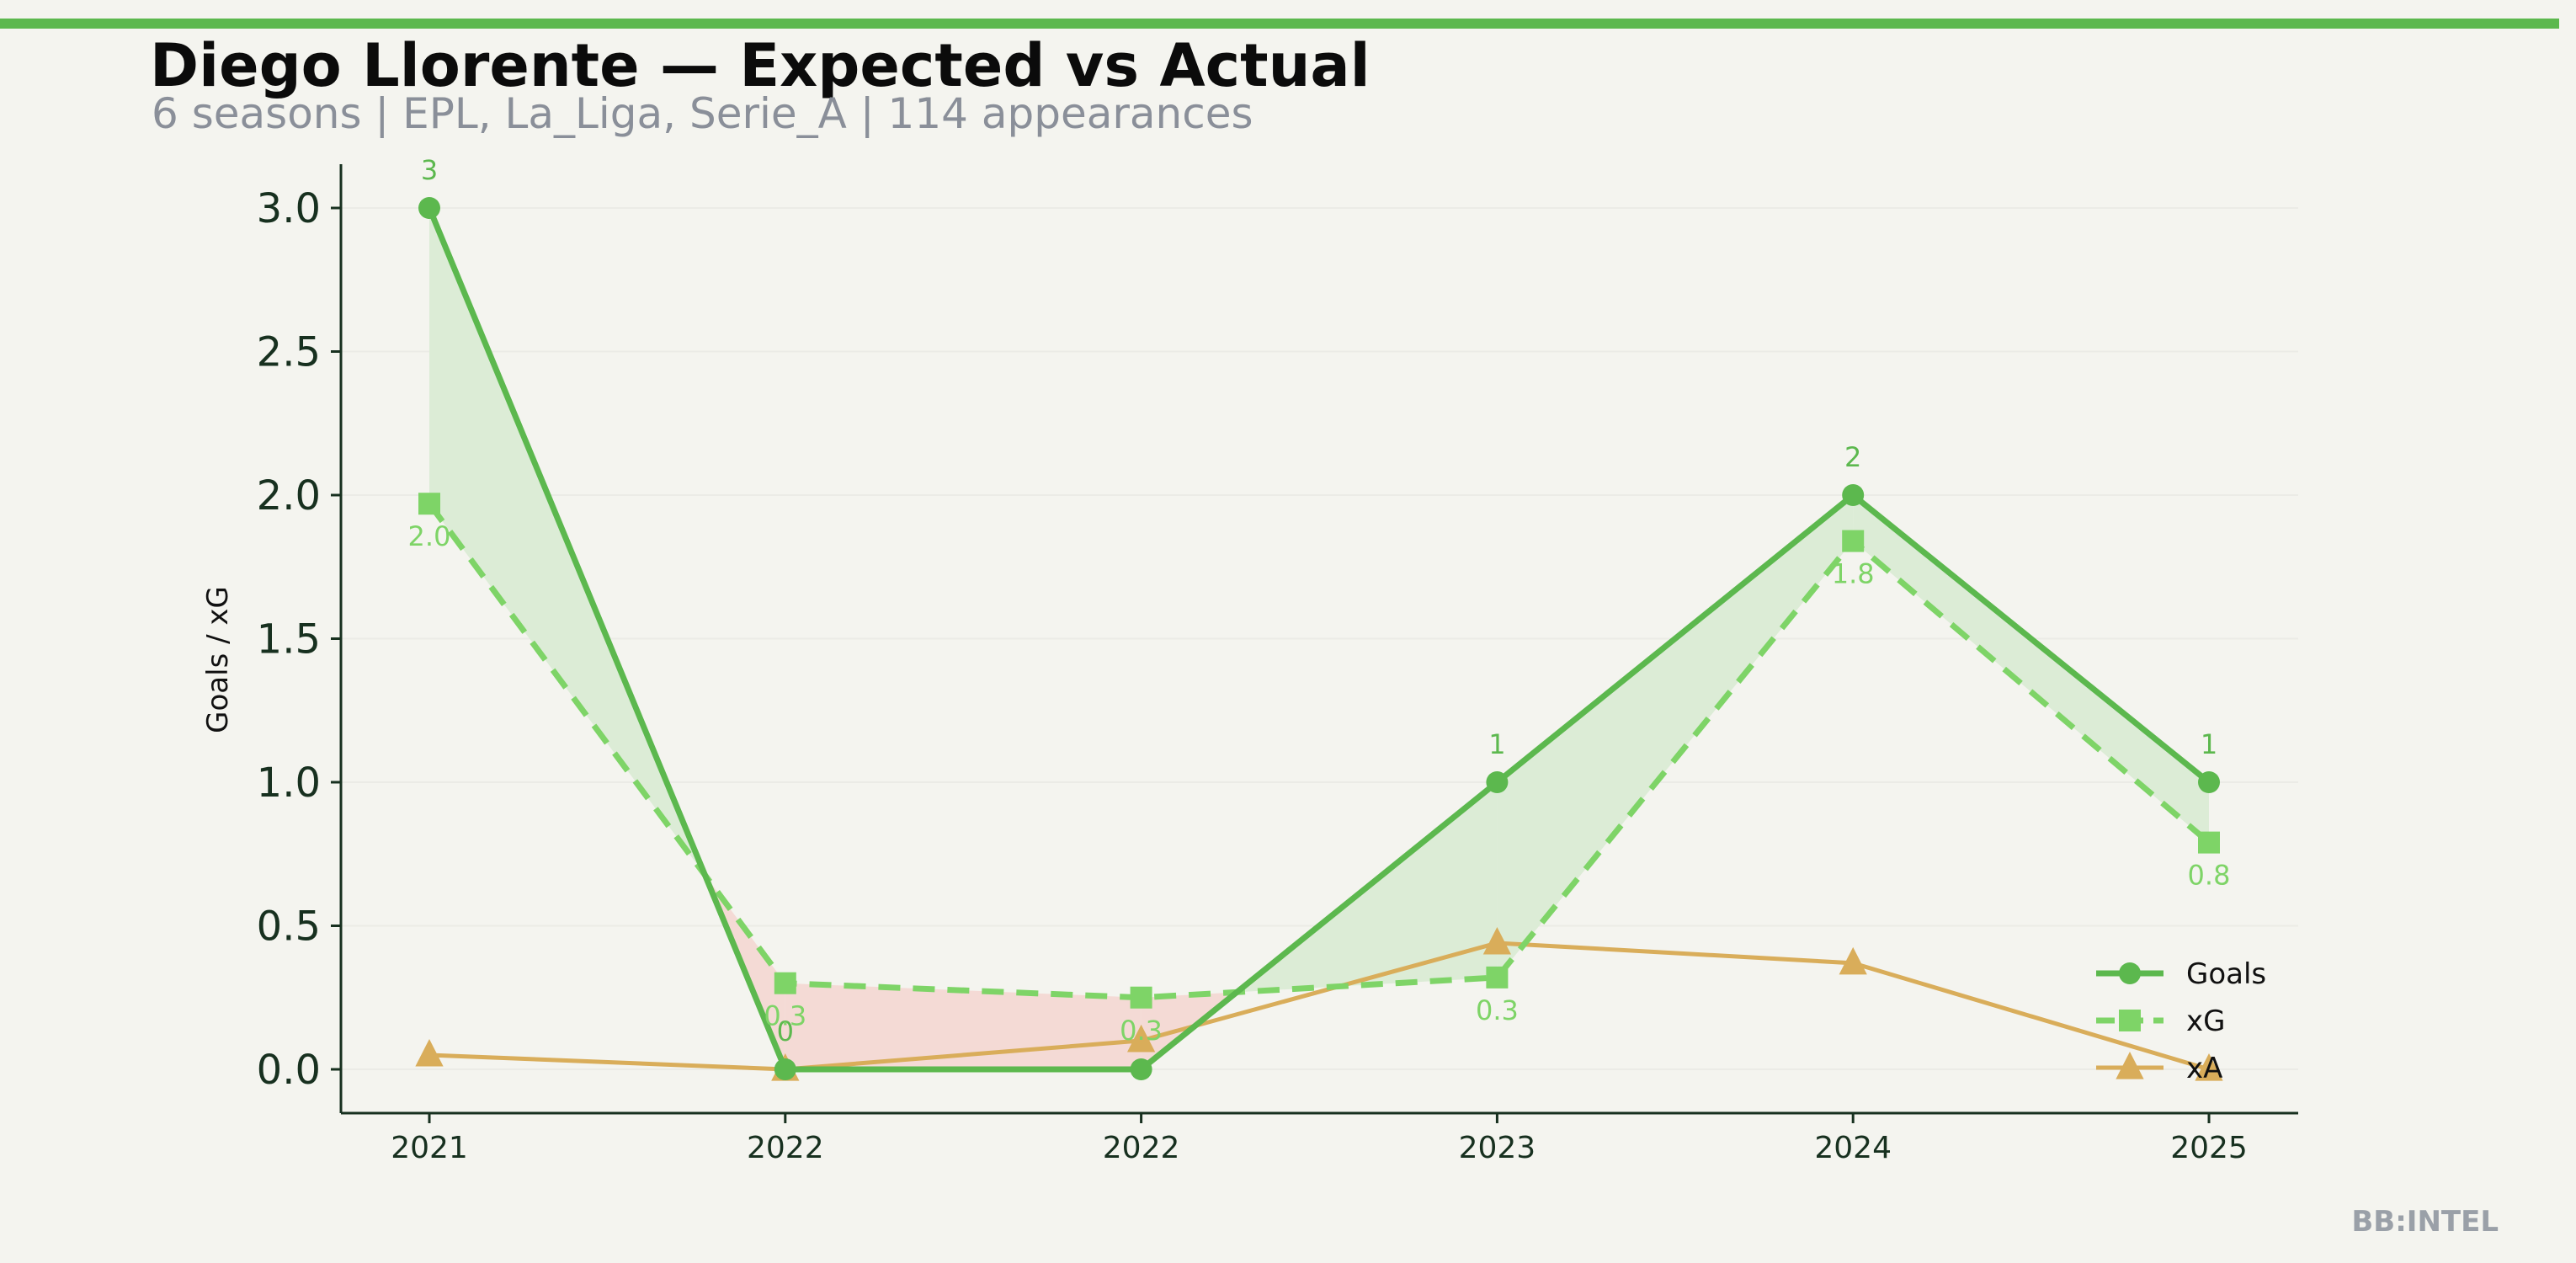 This screenshot has height=1263, width=2576. Describe the element at coordinates (1280, 24) in the screenshot. I see `top-accent-bar` at that location.